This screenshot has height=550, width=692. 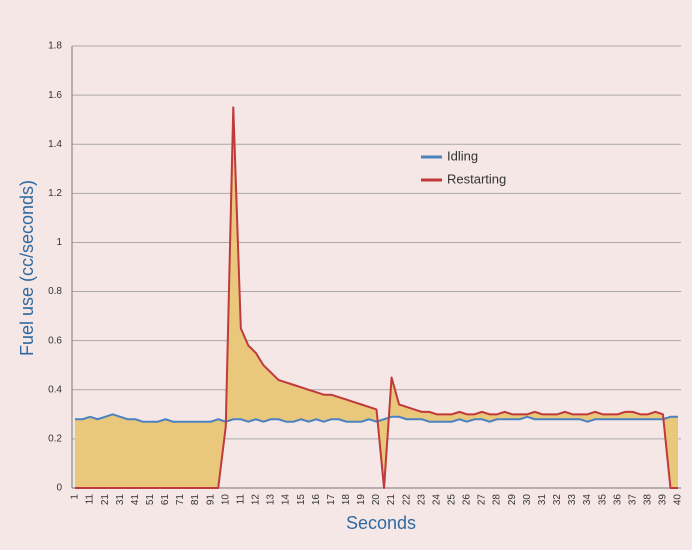 What do you see at coordinates (406, 500) in the screenshot?
I see `x-tick-label: 22` at bounding box center [406, 500].